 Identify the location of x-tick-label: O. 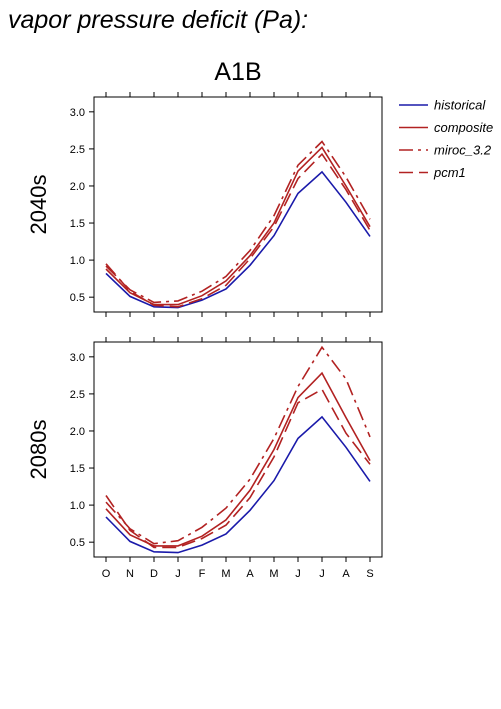
(106, 574).